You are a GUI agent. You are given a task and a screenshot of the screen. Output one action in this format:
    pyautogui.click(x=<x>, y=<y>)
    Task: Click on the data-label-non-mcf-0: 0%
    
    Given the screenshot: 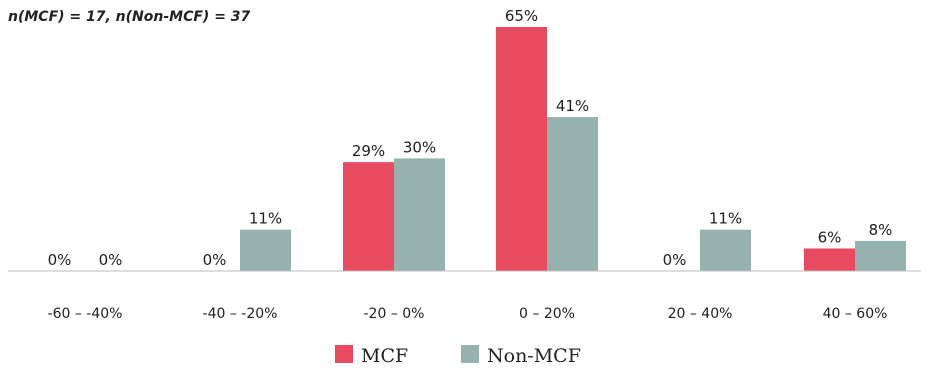 What is the action you would take?
    pyautogui.click(x=111, y=260)
    